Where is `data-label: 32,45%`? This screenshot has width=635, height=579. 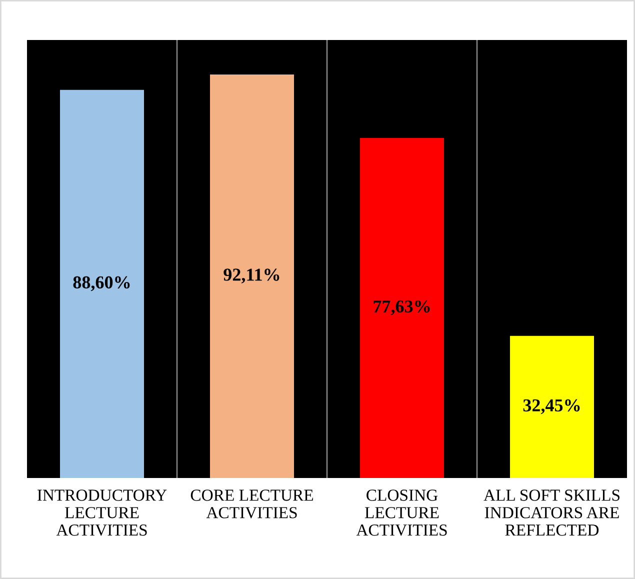
data-label: 32,45% is located at coordinates (551, 406).